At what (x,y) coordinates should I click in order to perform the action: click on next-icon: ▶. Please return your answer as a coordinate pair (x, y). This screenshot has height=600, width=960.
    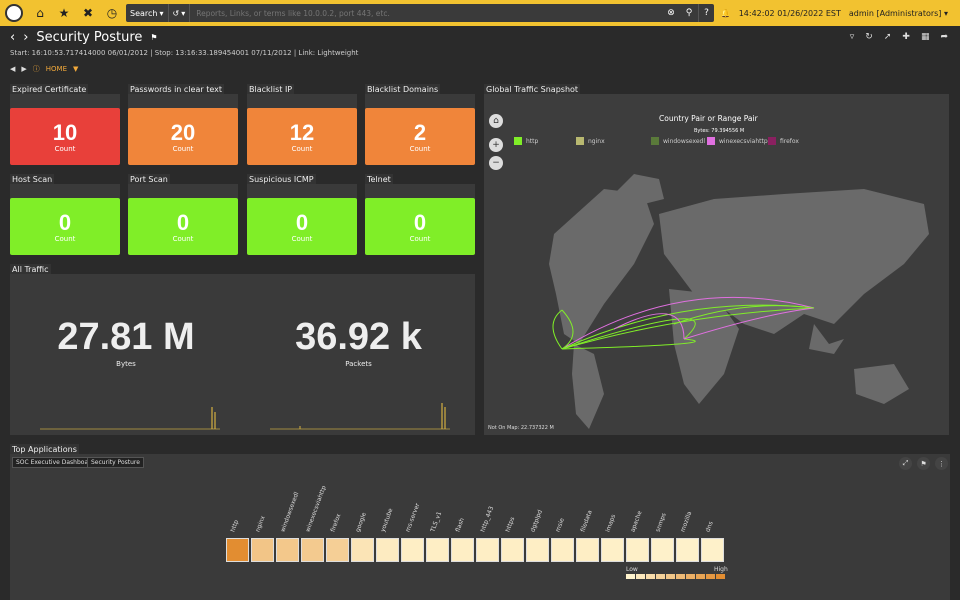
    Looking at the image, I should click on (24, 69).